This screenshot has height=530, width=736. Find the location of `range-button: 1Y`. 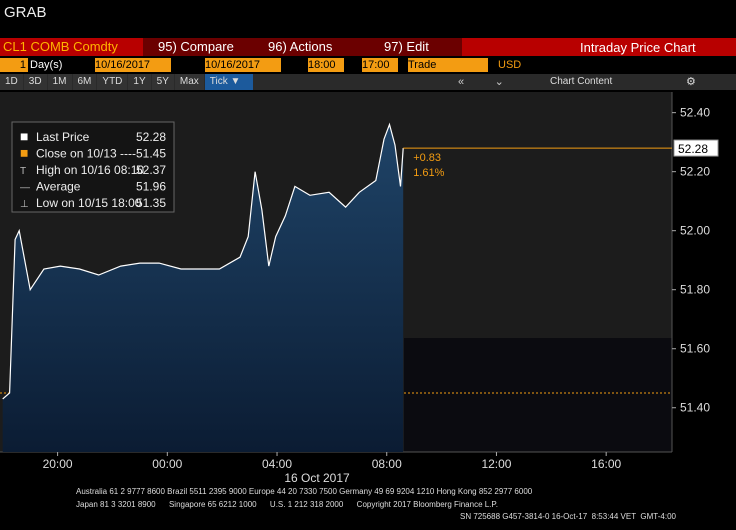

range-button: 1Y is located at coordinates (139, 82).